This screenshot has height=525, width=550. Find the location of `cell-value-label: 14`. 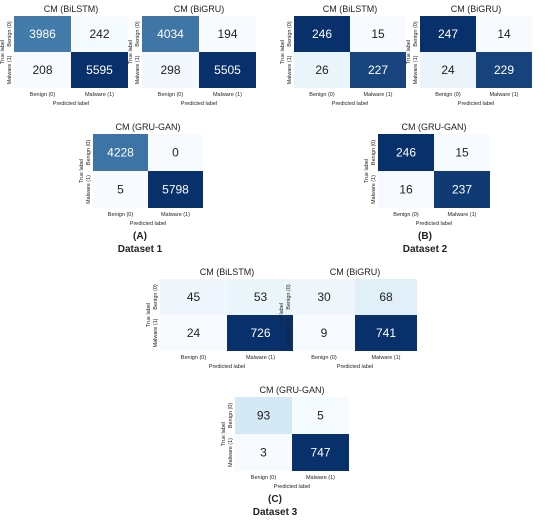

cell-value-label: 14 is located at coordinates (504, 34).